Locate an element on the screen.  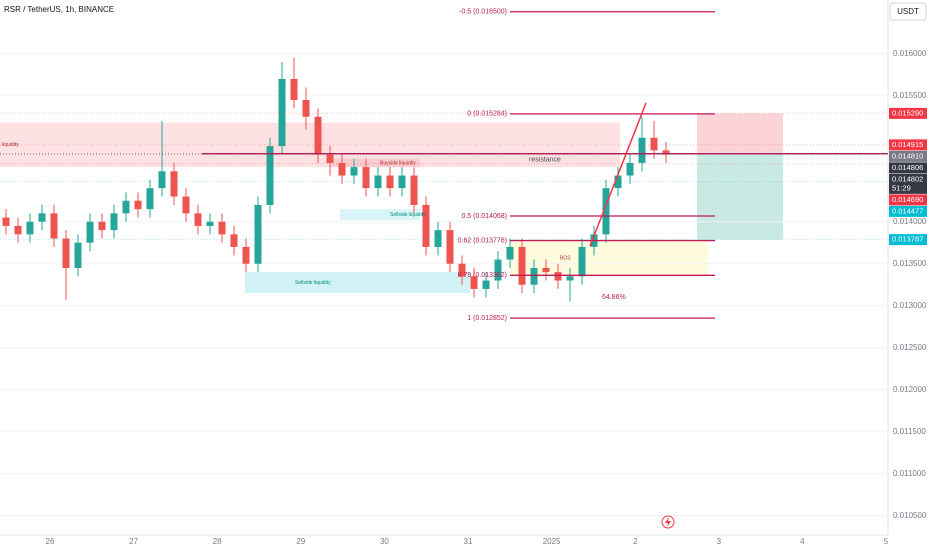
position-stop is located at coordinates (740, 134).